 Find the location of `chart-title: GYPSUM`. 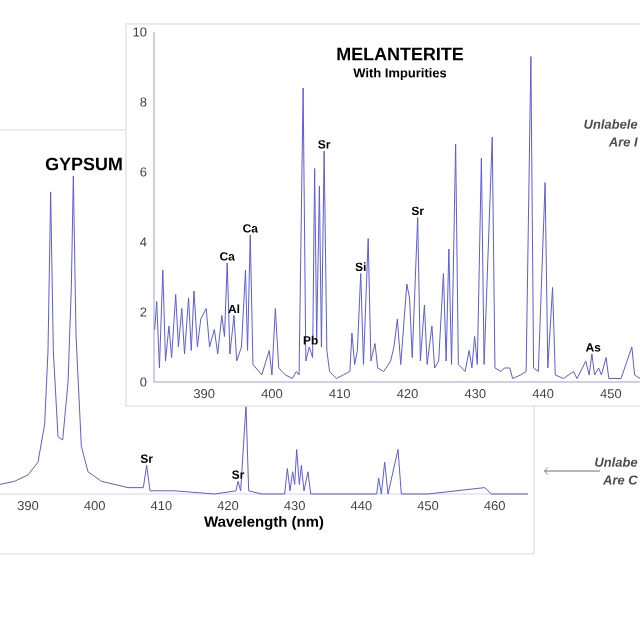

chart-title: GYPSUM is located at coordinates (83, 164).